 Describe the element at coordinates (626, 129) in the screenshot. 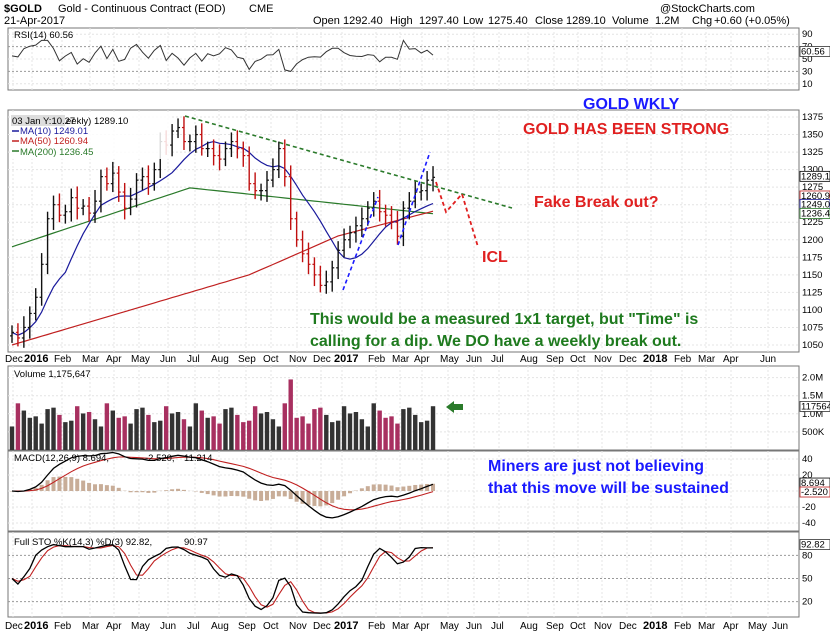

I see `annotation-strong: GOLD HAS BEEN STRONG` at that location.